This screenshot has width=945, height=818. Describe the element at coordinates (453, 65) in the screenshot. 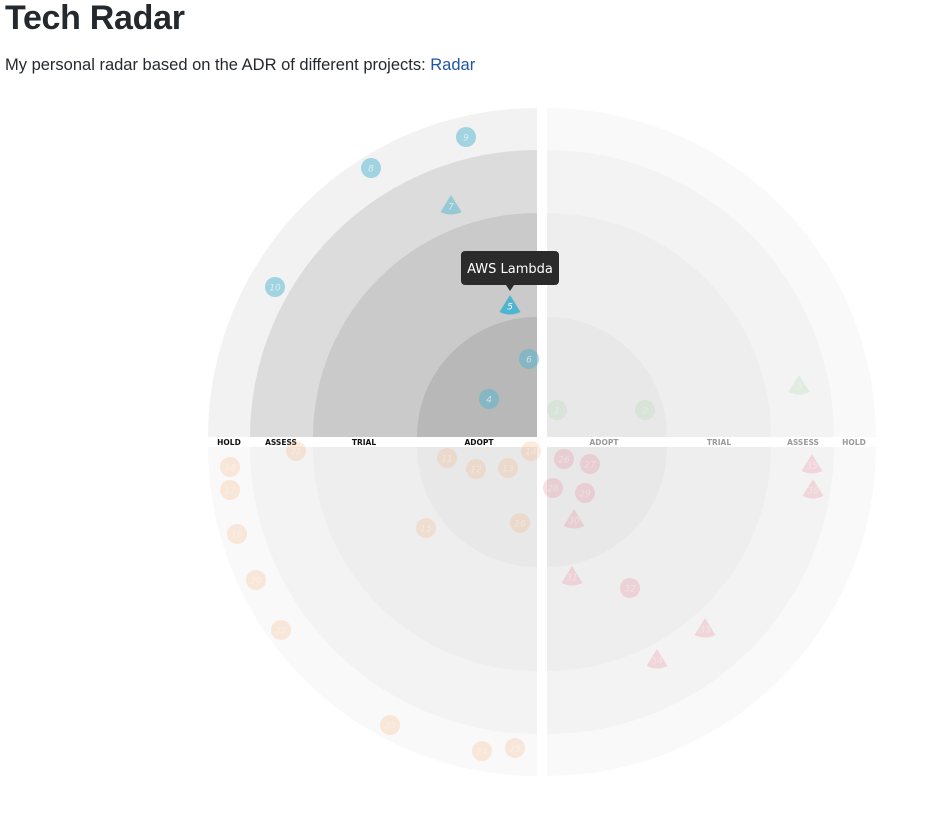

I see `radar-link: Radar` at that location.